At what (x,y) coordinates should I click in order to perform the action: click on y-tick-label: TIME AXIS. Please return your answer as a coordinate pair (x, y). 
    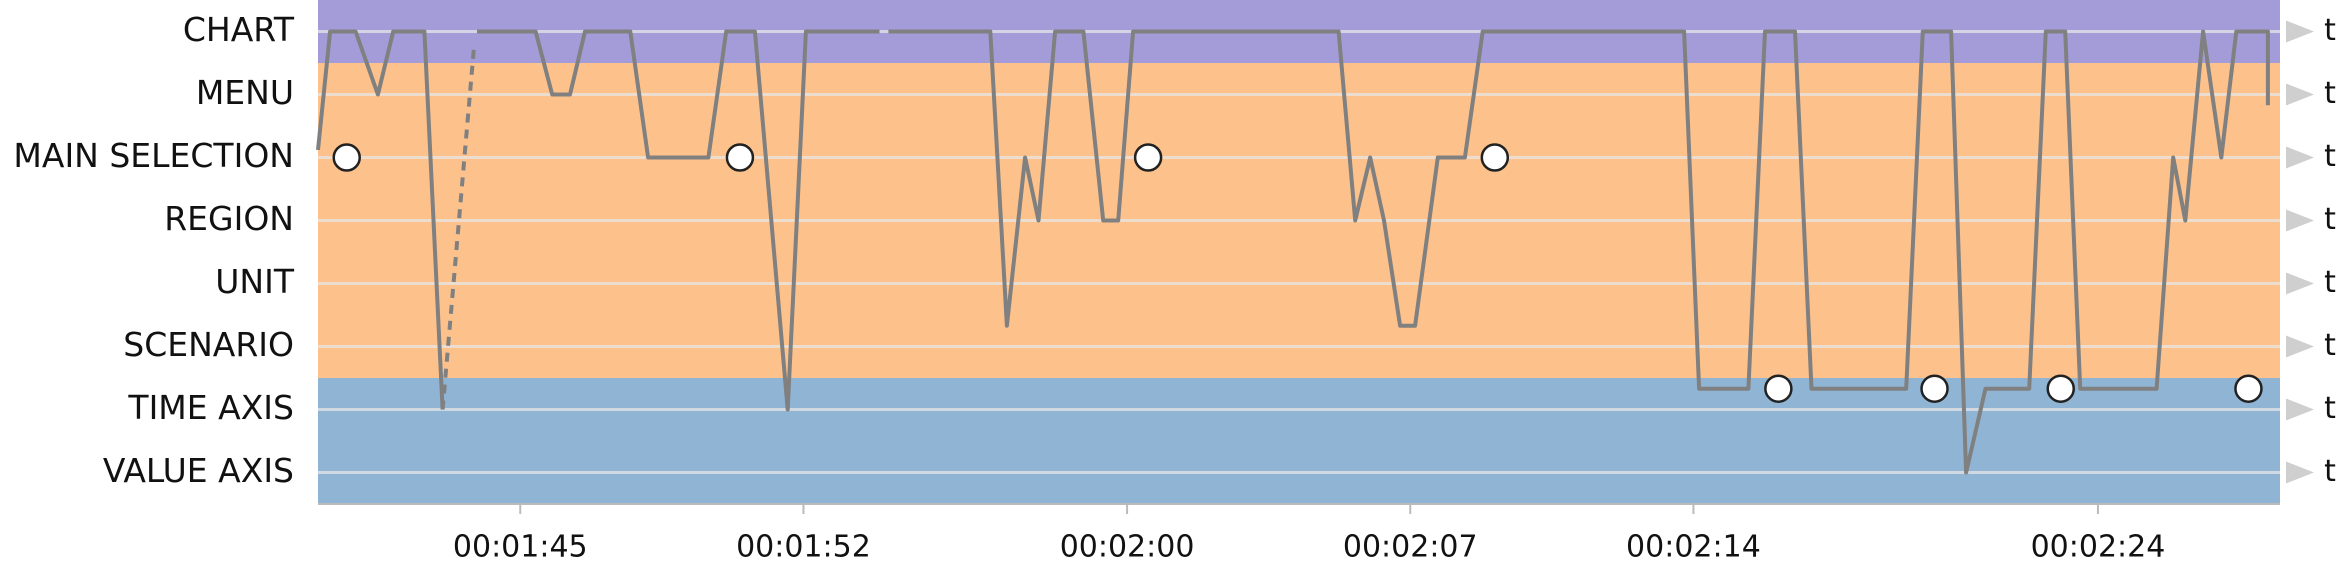
    Looking at the image, I should click on (210, 407).